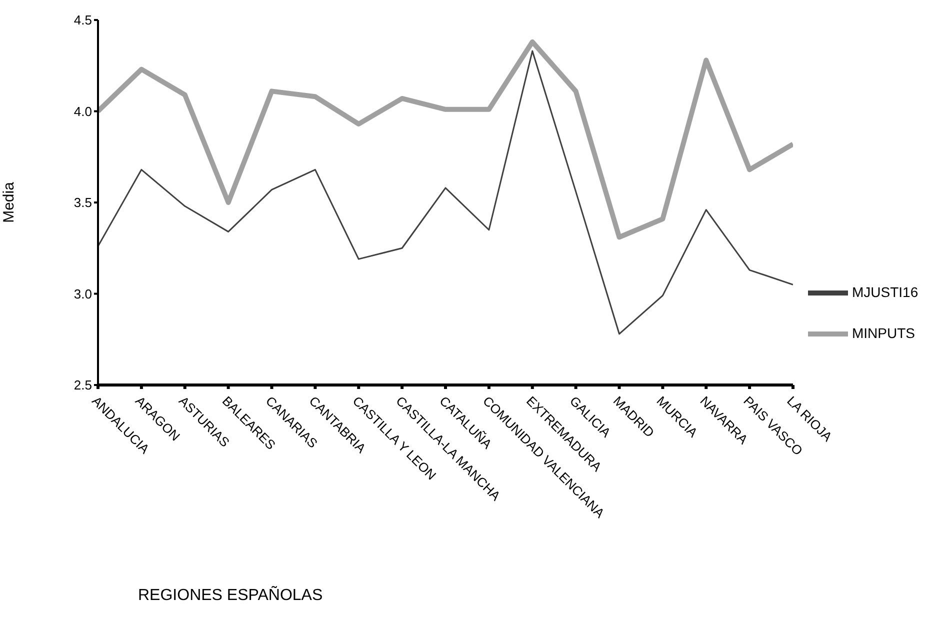  I want to click on y-tick-label: 4.5, so click(83, 20).